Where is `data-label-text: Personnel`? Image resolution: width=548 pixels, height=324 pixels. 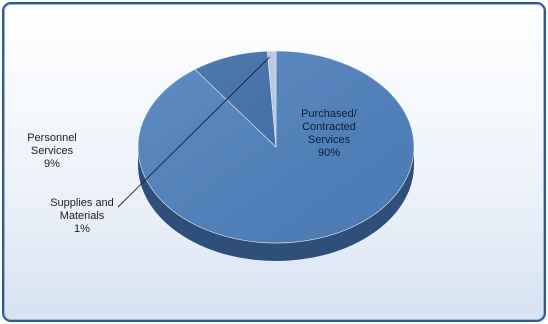 data-label-text: Personnel is located at coordinates (52, 138).